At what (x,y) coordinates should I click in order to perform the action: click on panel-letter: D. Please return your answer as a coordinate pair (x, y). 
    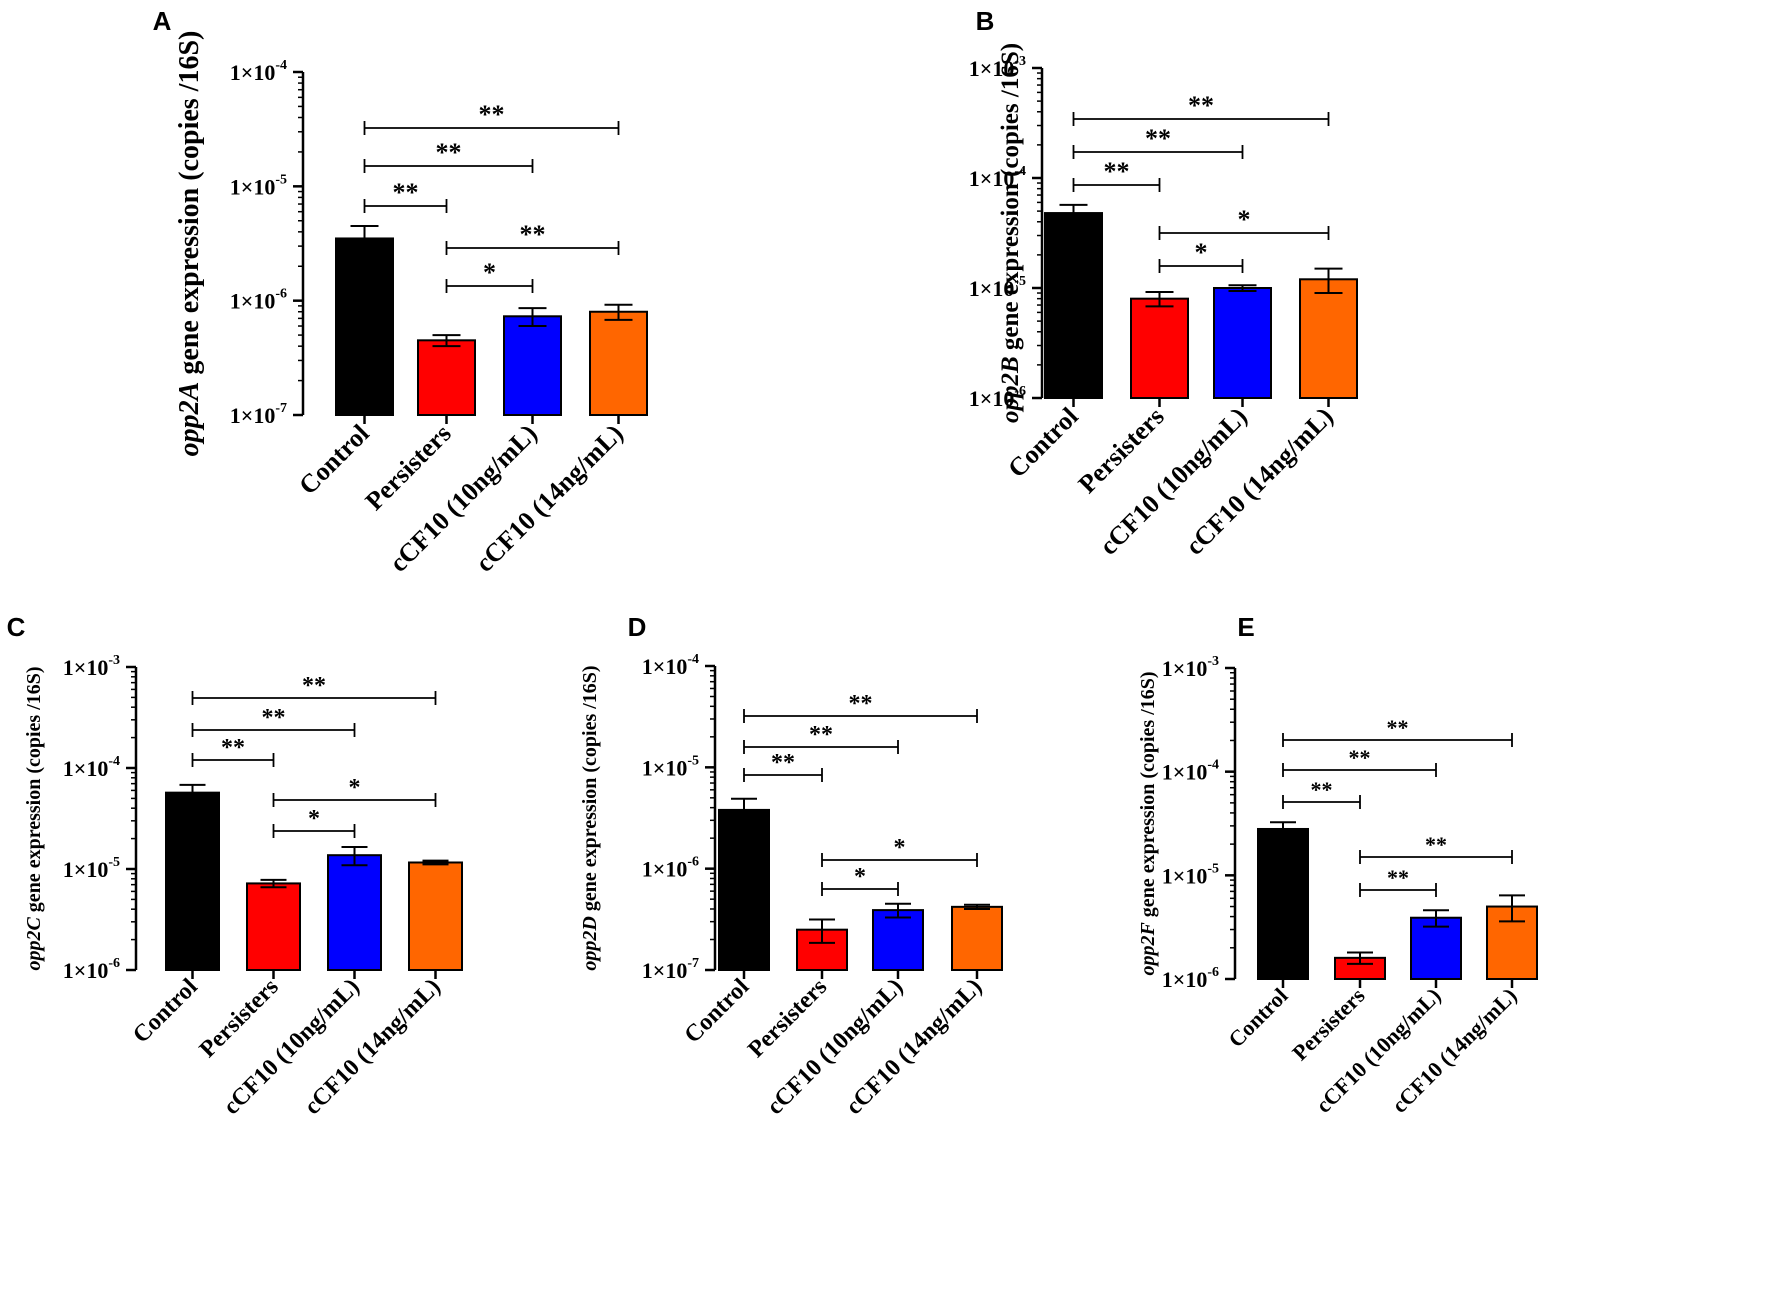
    Looking at the image, I should click on (637, 627).